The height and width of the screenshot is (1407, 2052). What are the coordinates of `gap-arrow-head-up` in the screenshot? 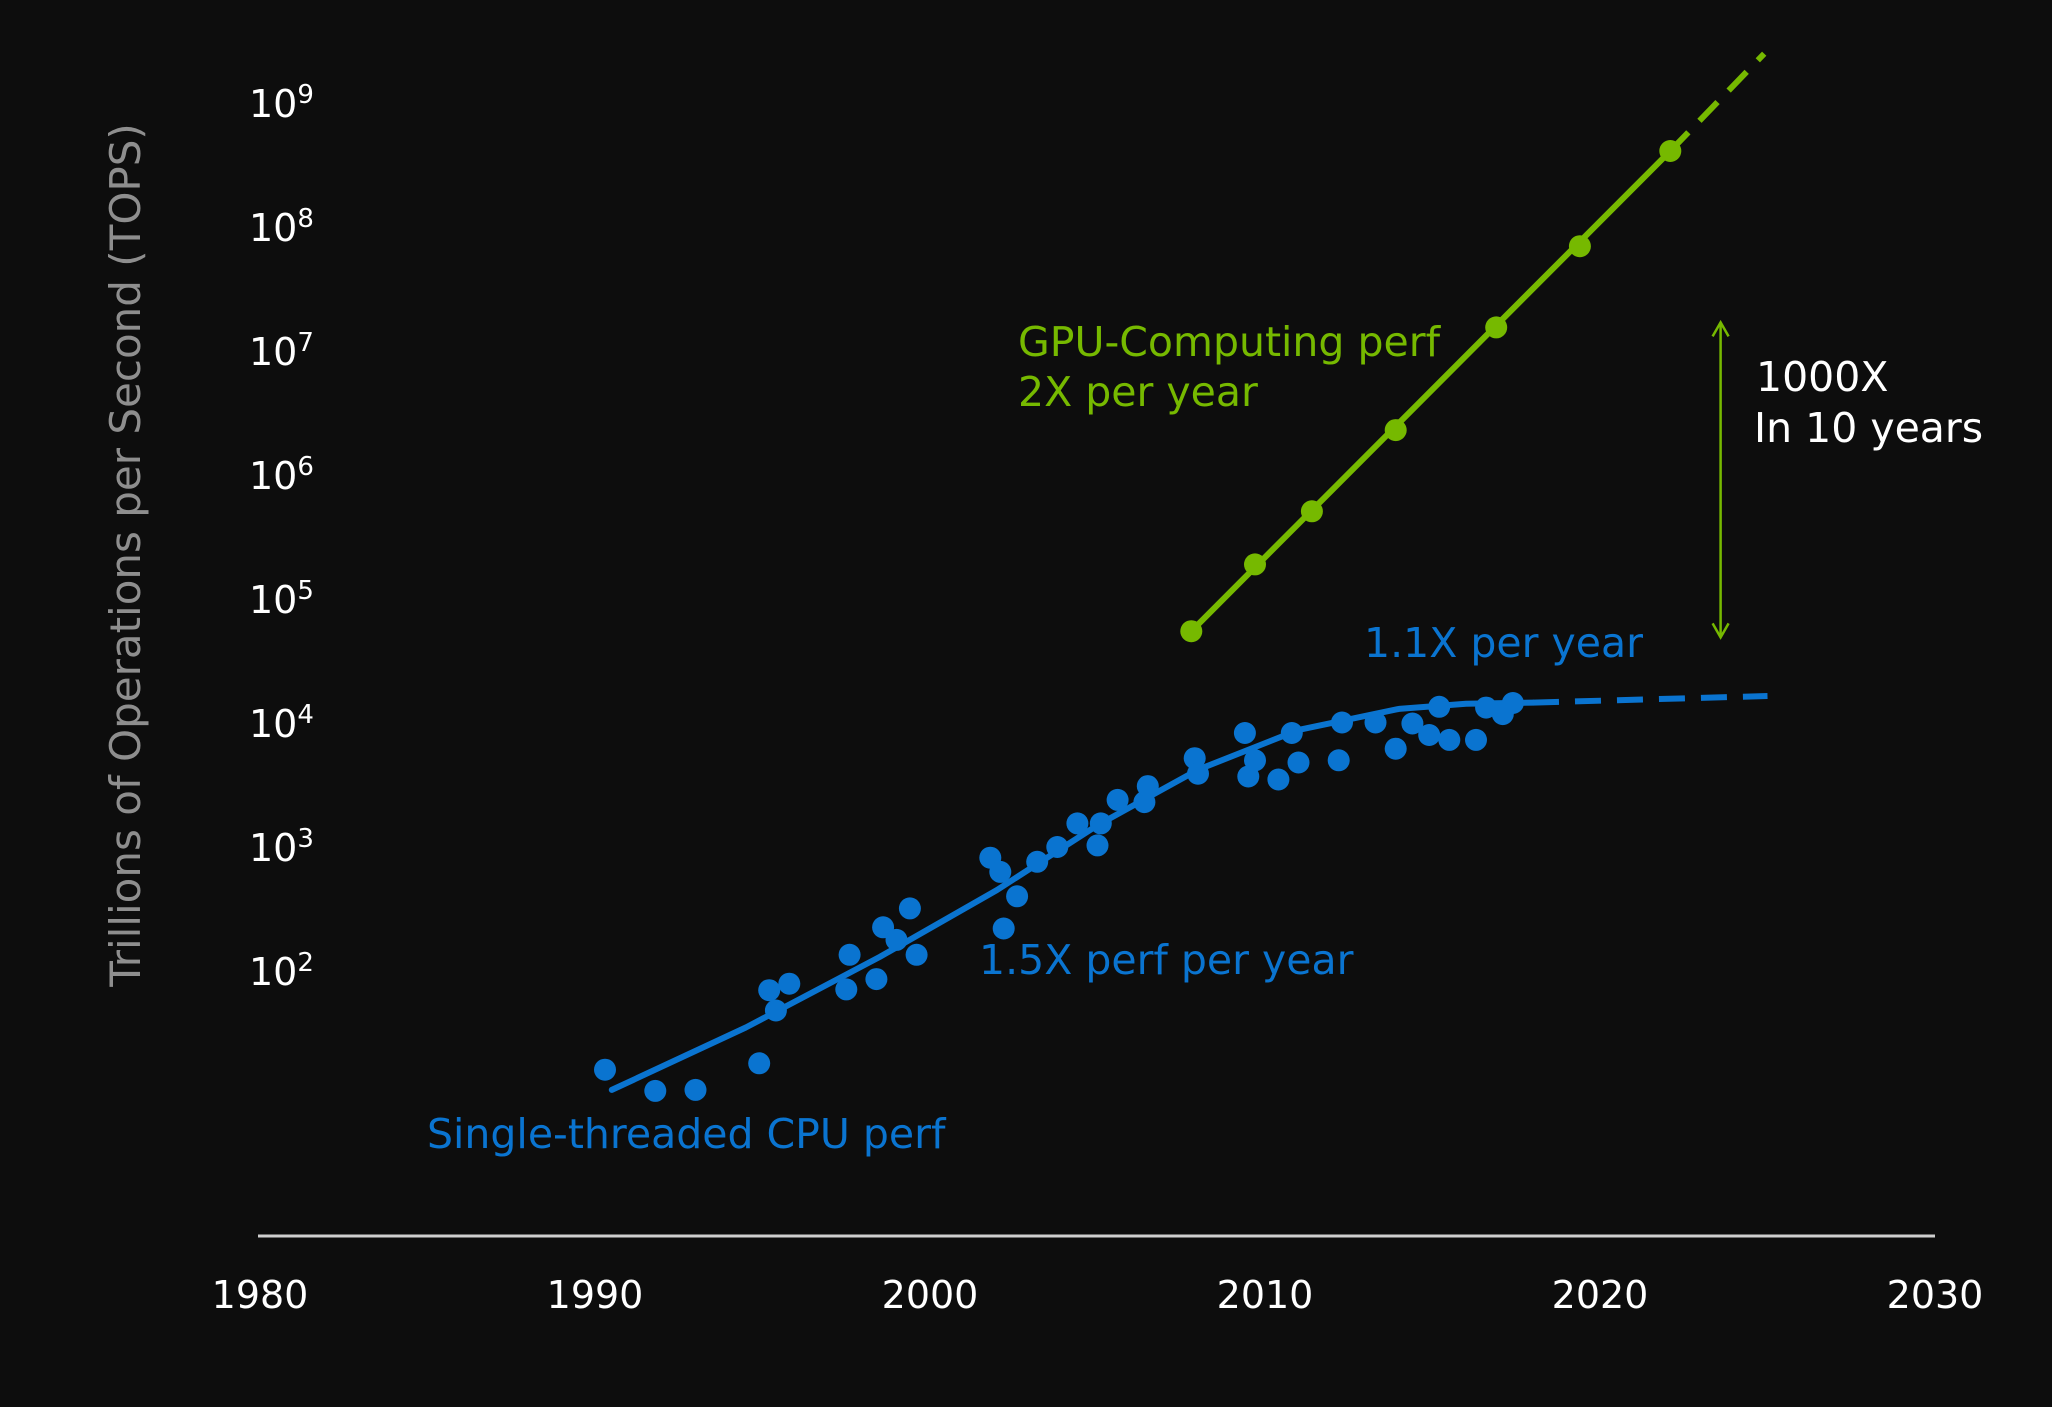 It's located at (1720, 328).